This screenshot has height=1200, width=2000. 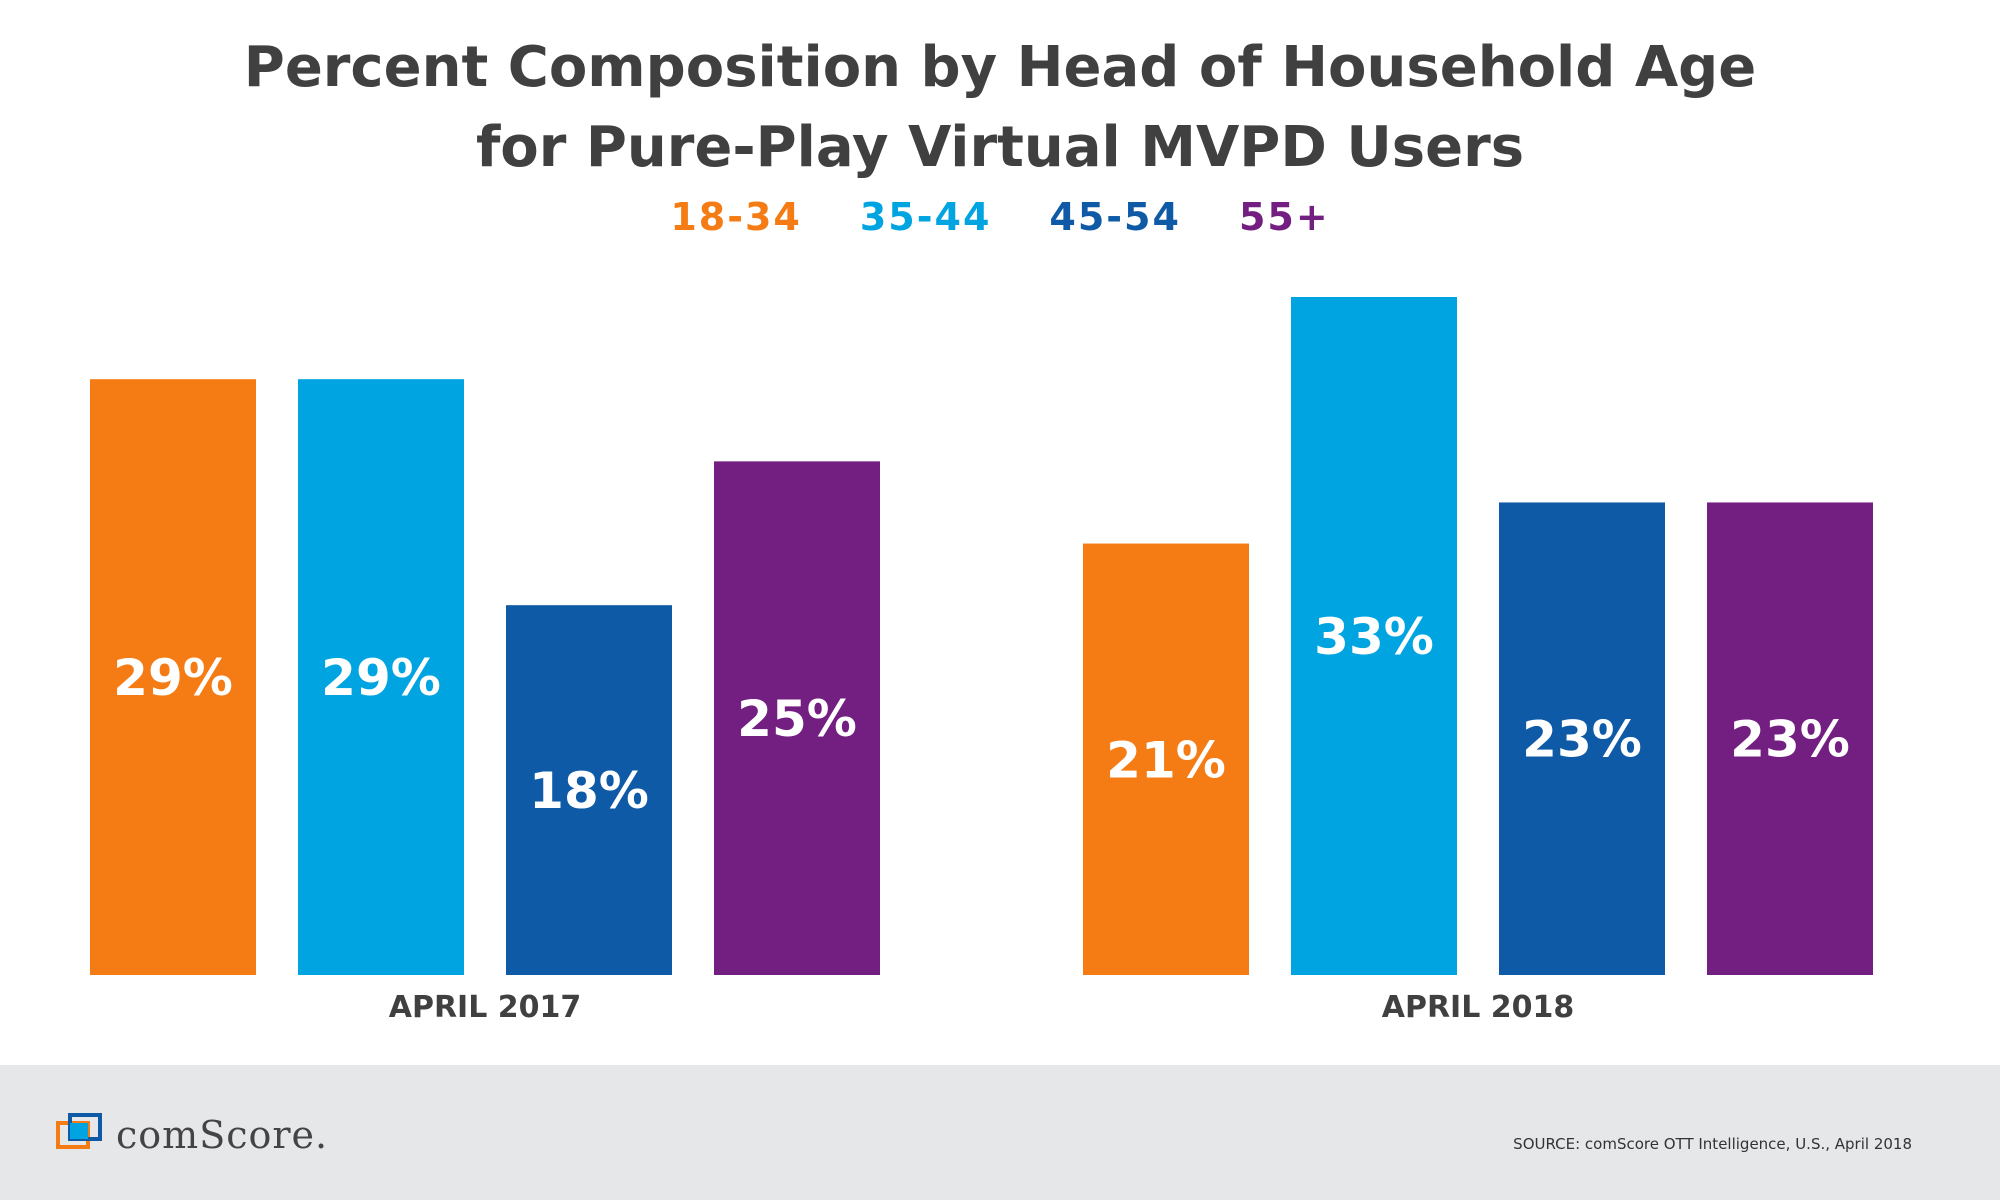 What do you see at coordinates (736, 217) in the screenshot?
I see `legend-item-18-34: 18-34` at bounding box center [736, 217].